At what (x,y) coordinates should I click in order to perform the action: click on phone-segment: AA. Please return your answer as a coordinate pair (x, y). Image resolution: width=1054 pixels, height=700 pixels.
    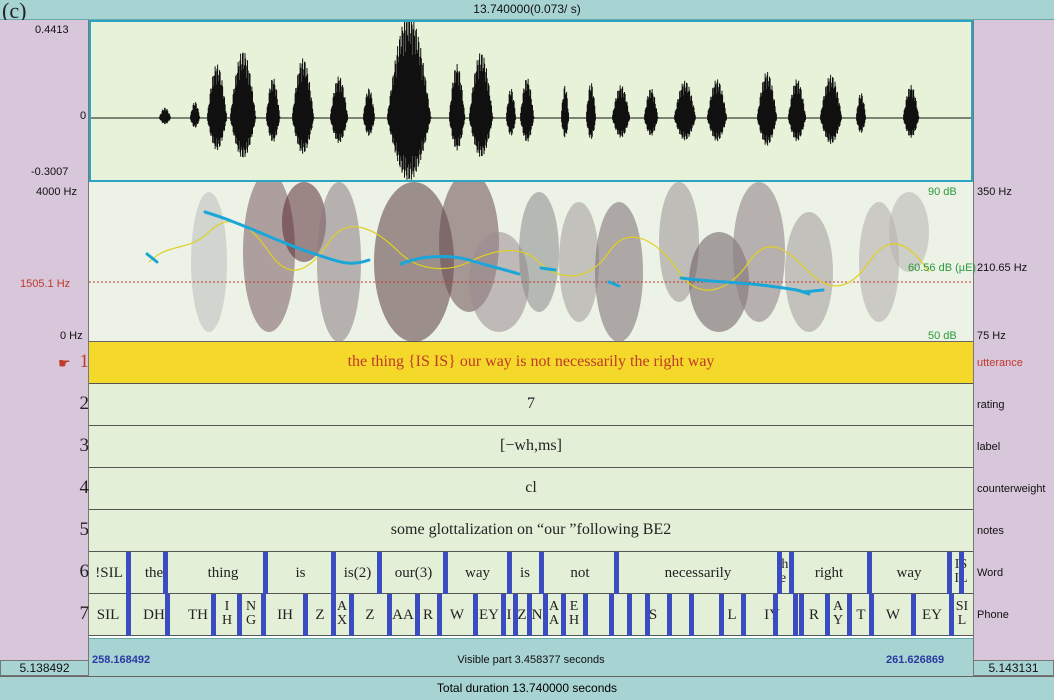
    Looking at the image, I should click on (403, 615).